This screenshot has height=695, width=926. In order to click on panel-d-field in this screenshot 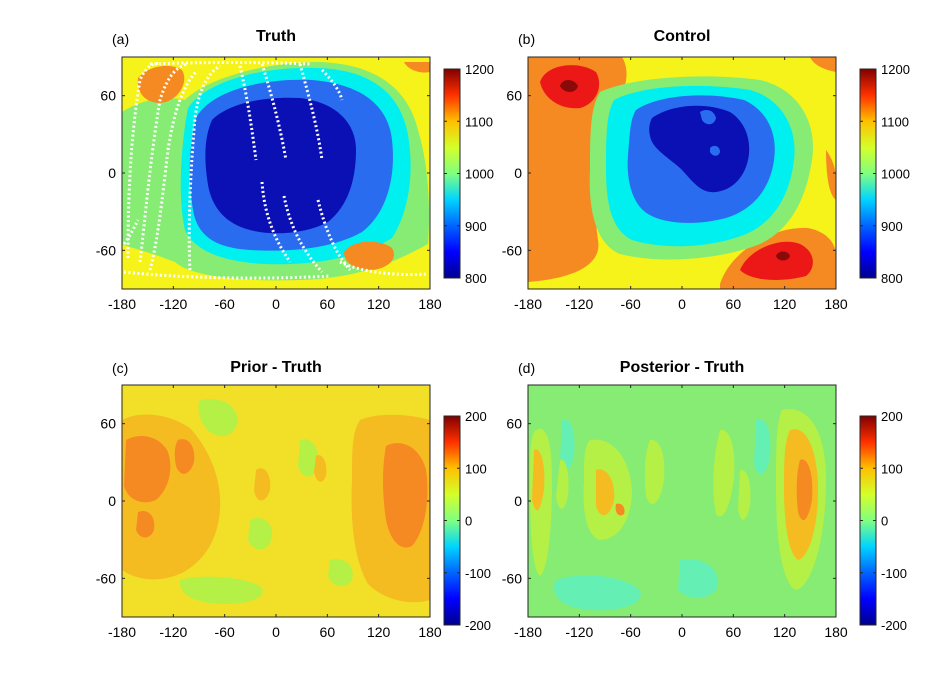, I will do `click(682, 501)`.